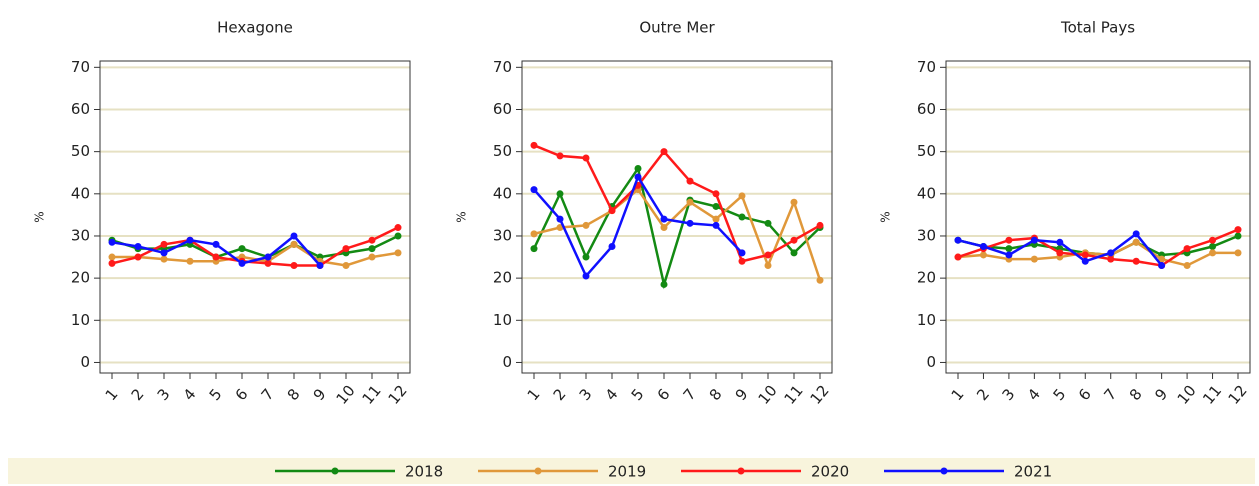 The image size is (1259, 486). Describe the element at coordinates (820, 395) in the screenshot. I see `x-tick-label: 12` at that location.